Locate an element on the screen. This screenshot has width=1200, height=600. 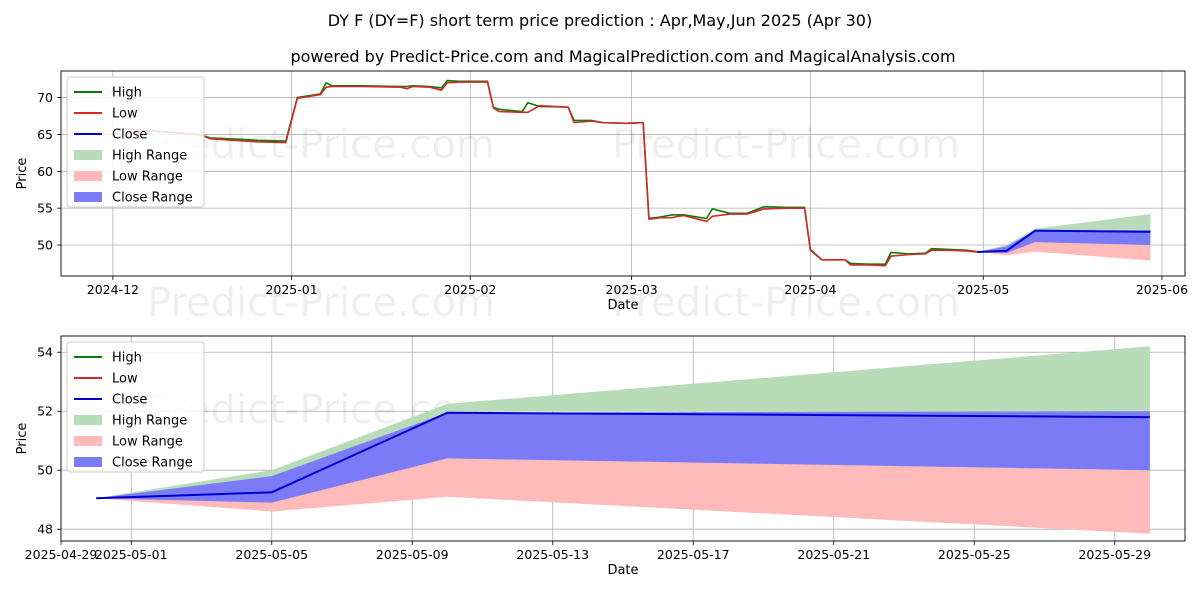
p1-legend-swatch-low-range is located at coordinates (88, 441).